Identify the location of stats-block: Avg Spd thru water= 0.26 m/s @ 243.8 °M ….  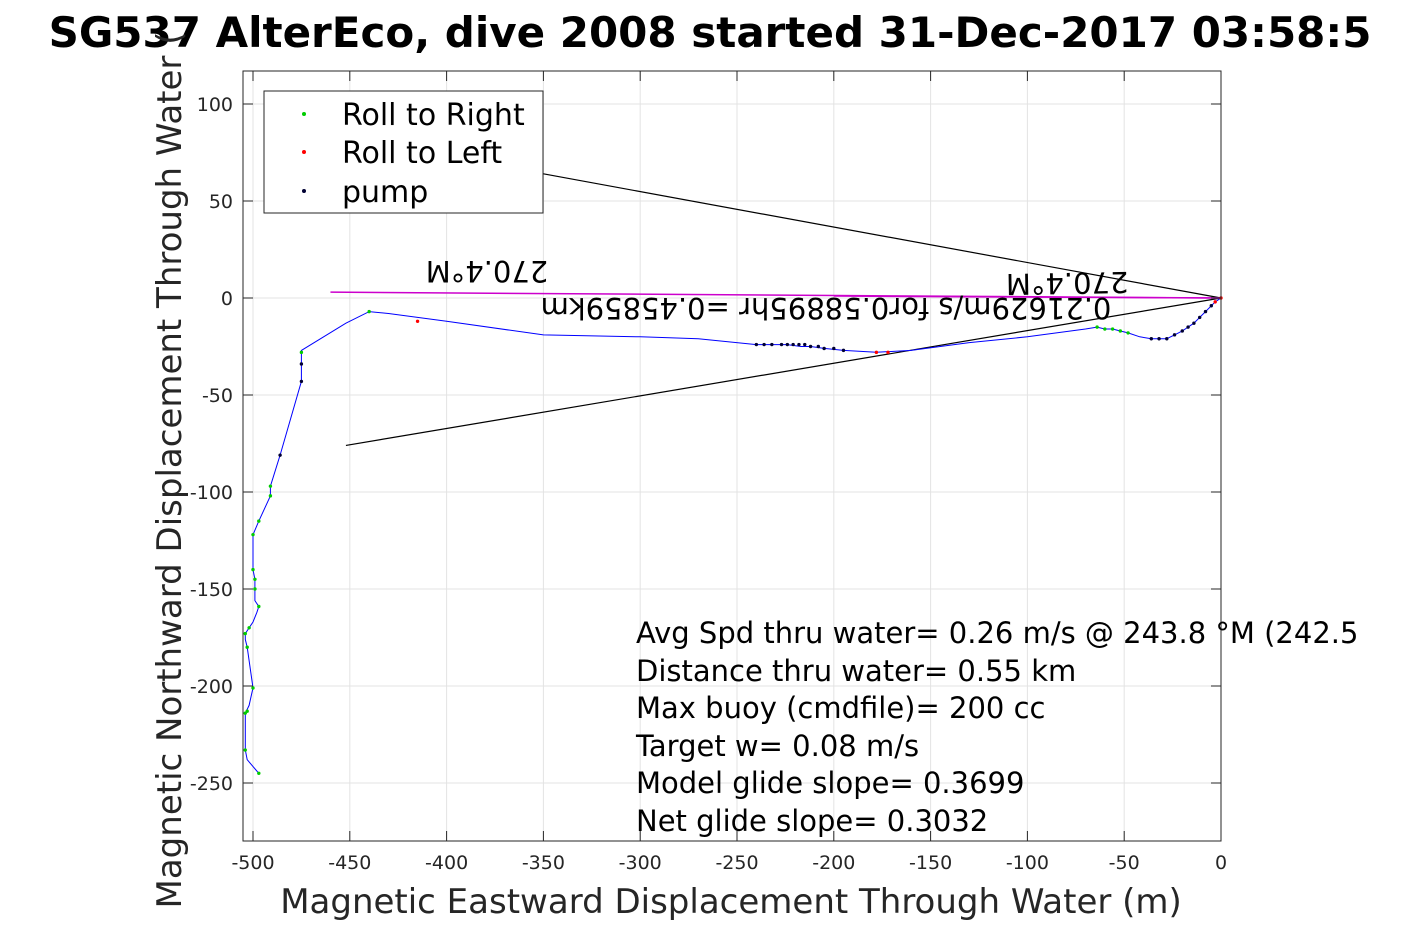
(996, 727).